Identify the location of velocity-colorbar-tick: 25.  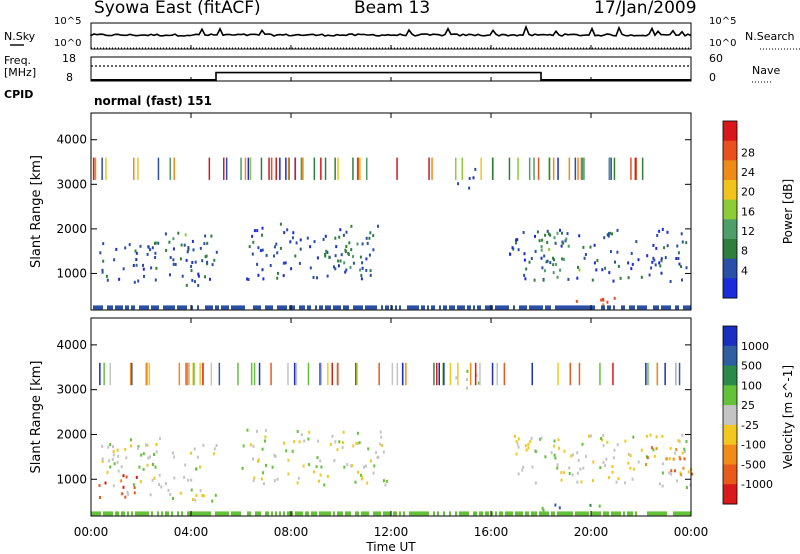
(748, 405).